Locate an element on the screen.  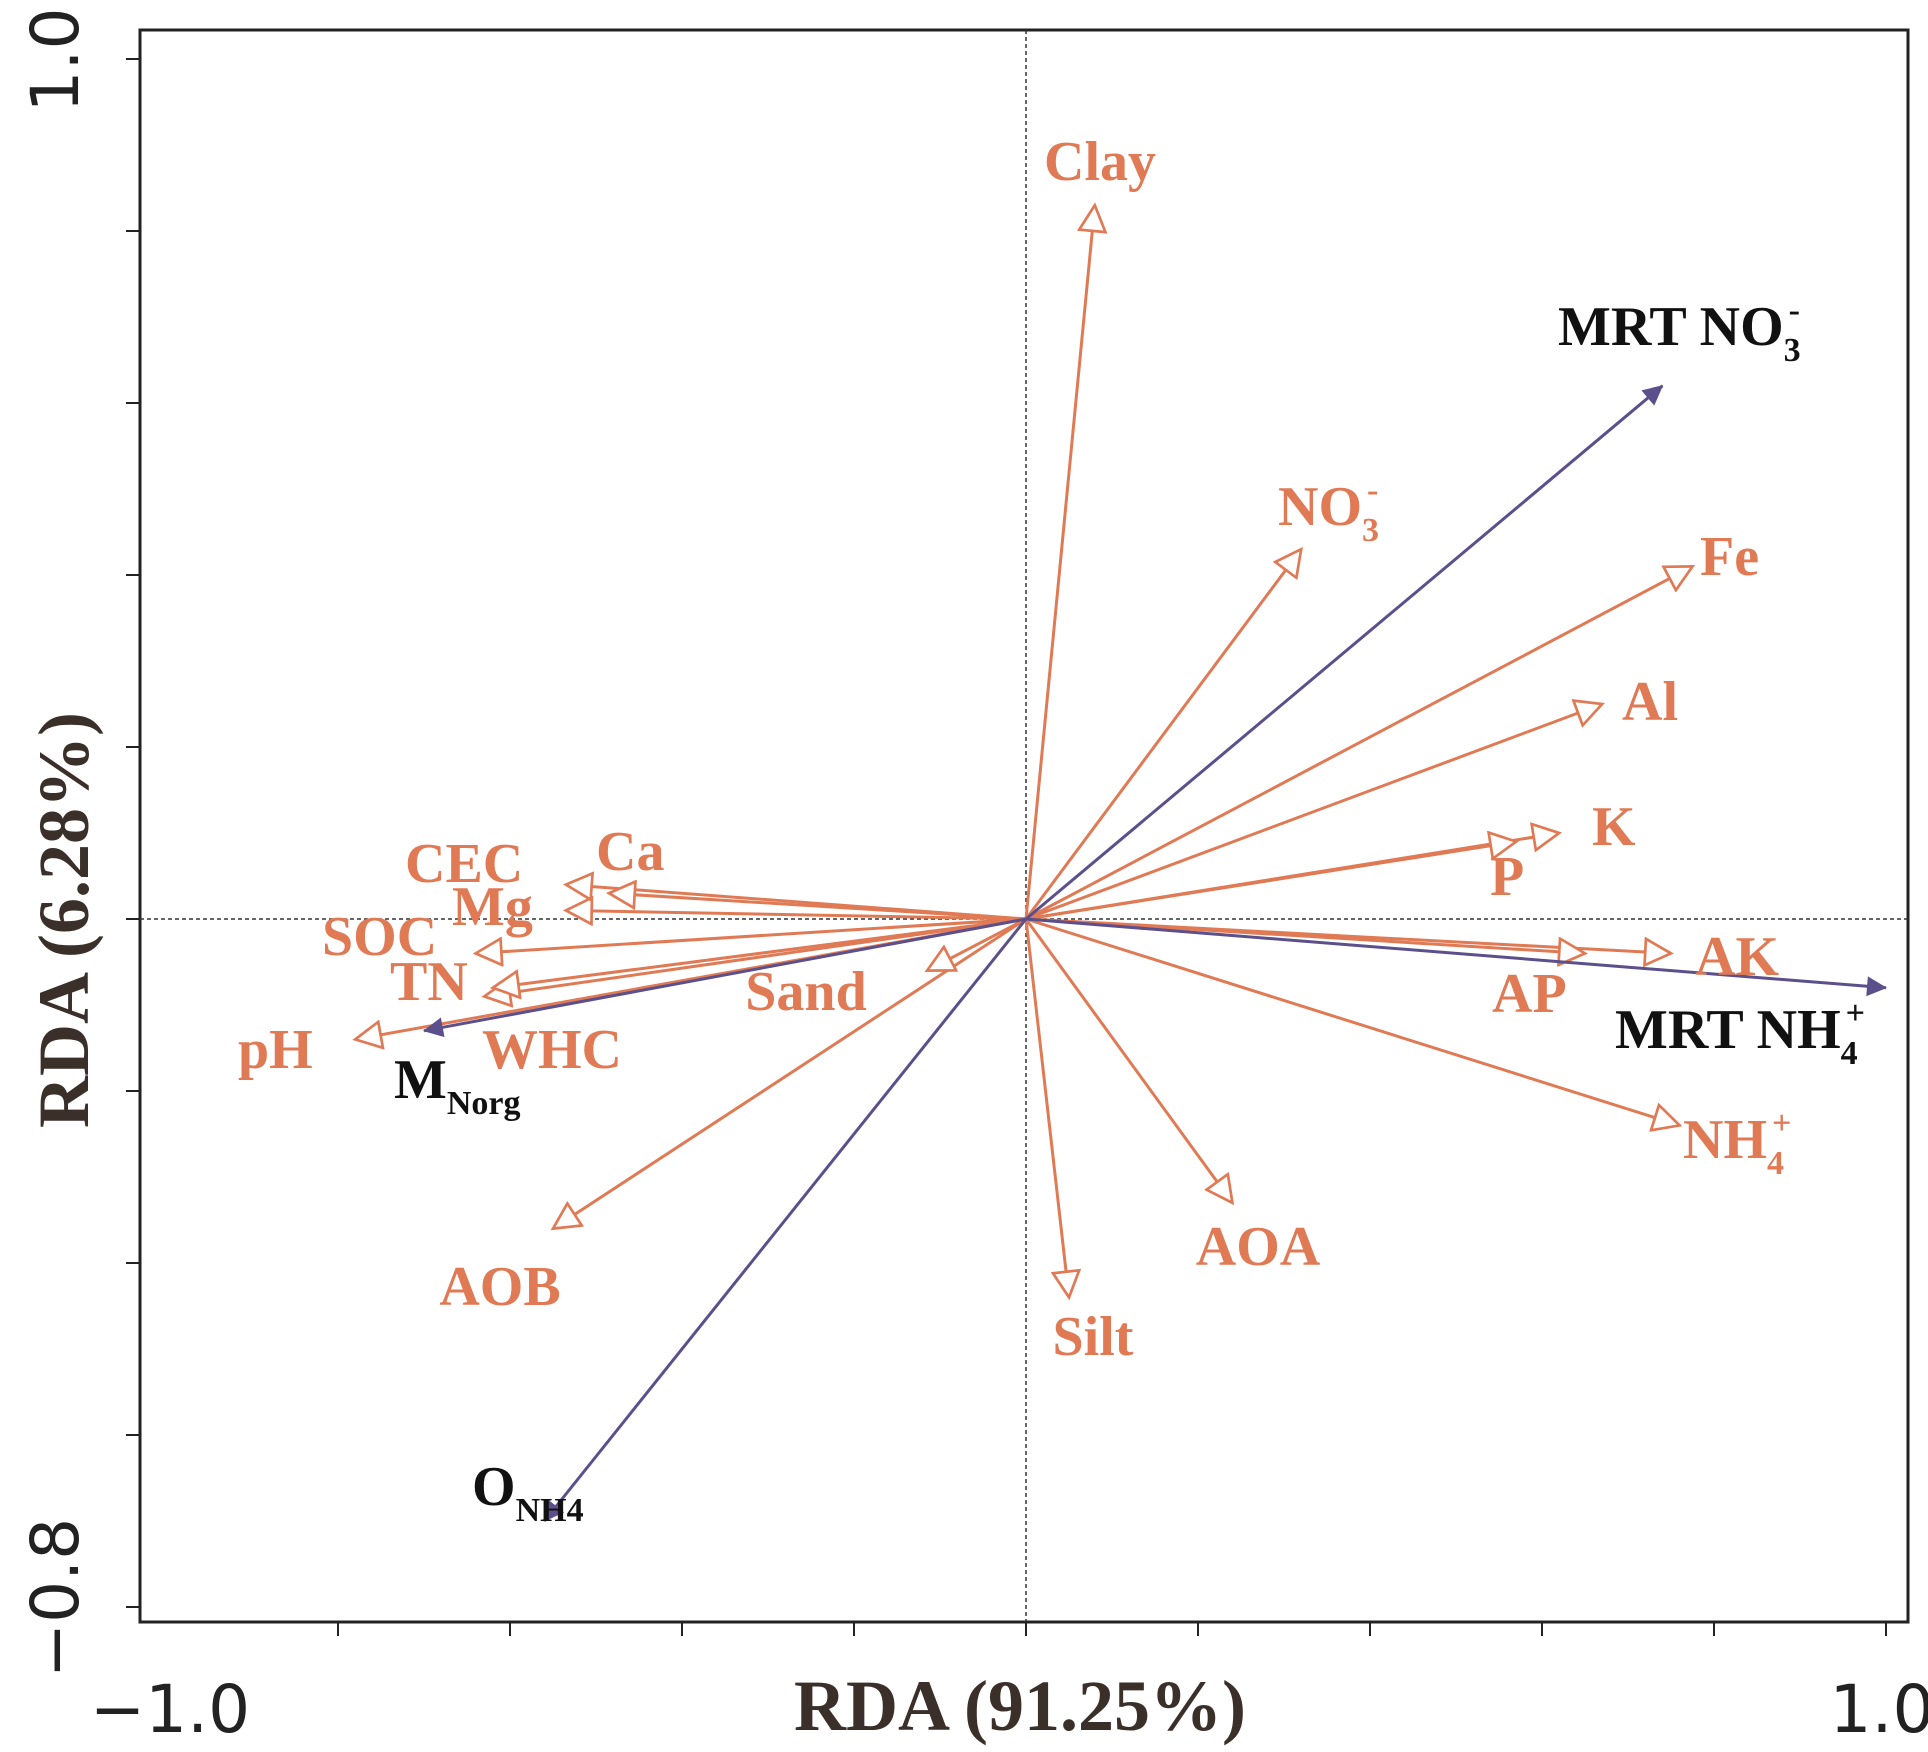
vector-label-aoa-9: AOA is located at coordinates (1258, 1247).